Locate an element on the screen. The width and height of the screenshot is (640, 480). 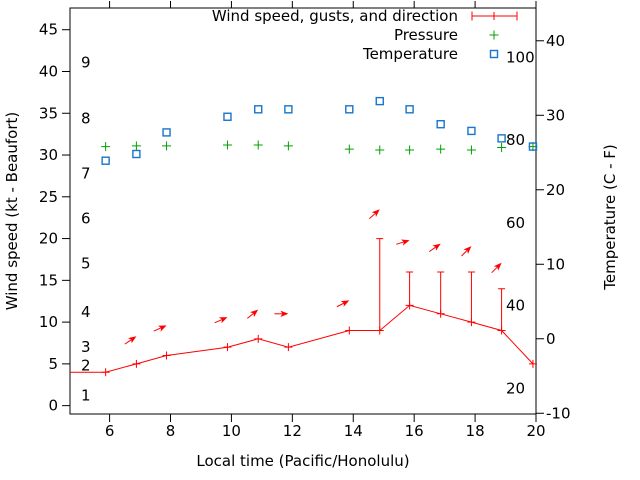
beaufort-scale-label: 2 is located at coordinates (86, 366).